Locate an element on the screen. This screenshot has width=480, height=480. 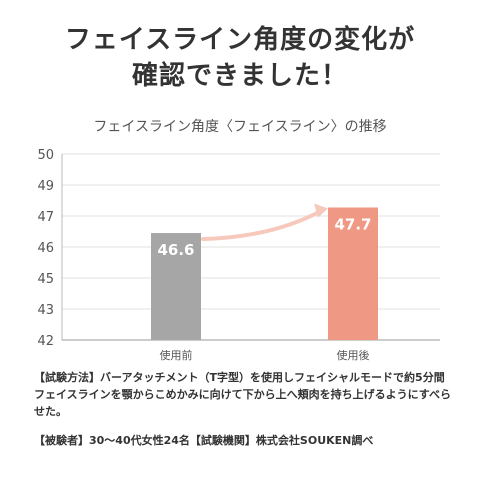
x-category-label: 使用後 is located at coordinates (353, 355).